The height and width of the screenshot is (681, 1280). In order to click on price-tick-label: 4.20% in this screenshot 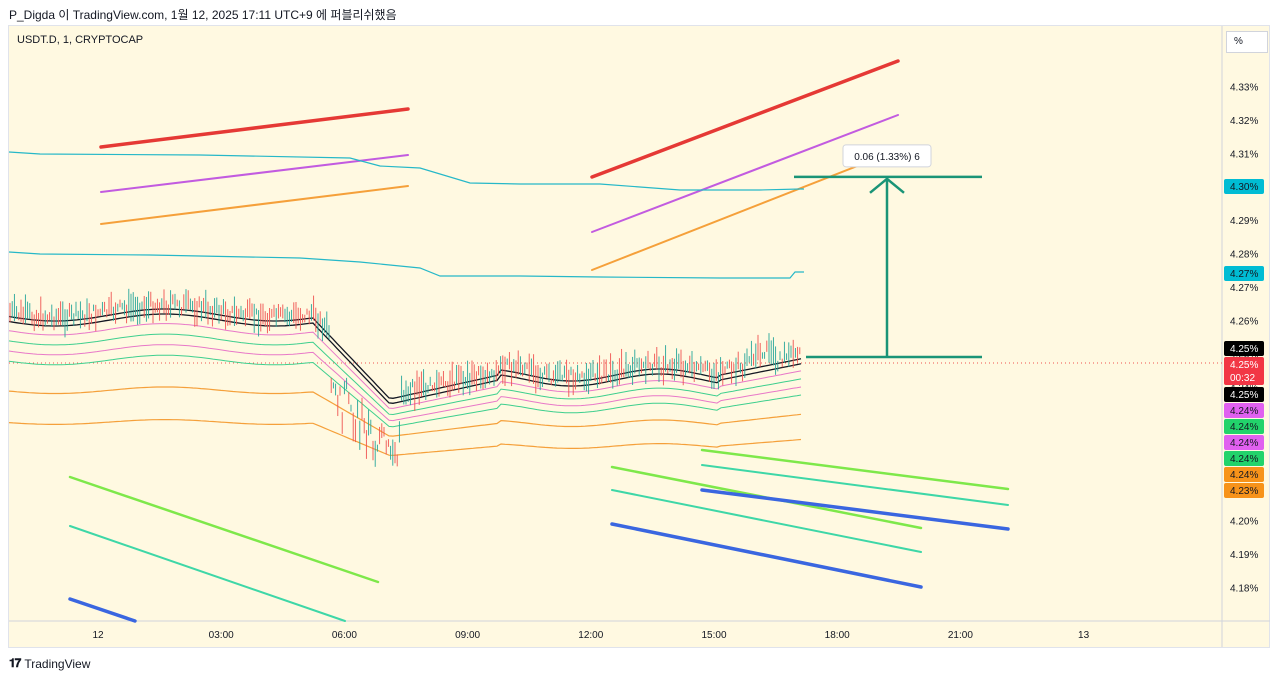, I will do `click(1244, 522)`.